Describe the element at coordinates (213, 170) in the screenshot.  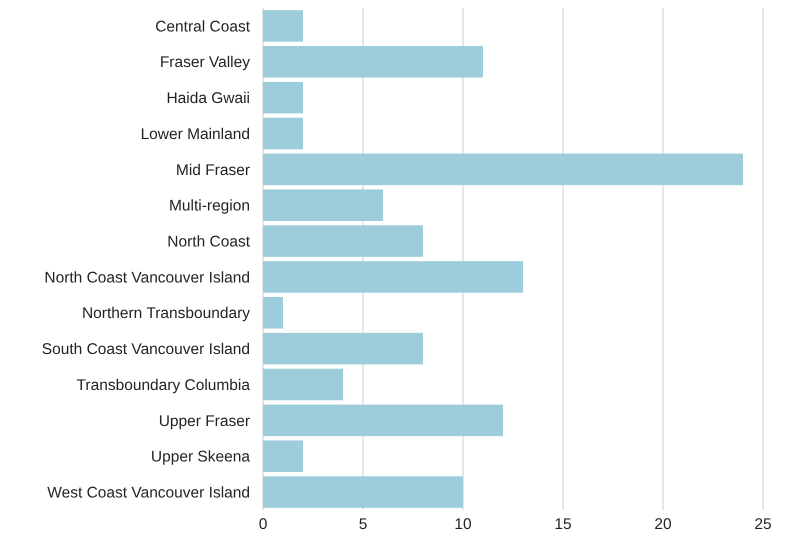
I see `y-tick-label: Mid Fraser` at that location.